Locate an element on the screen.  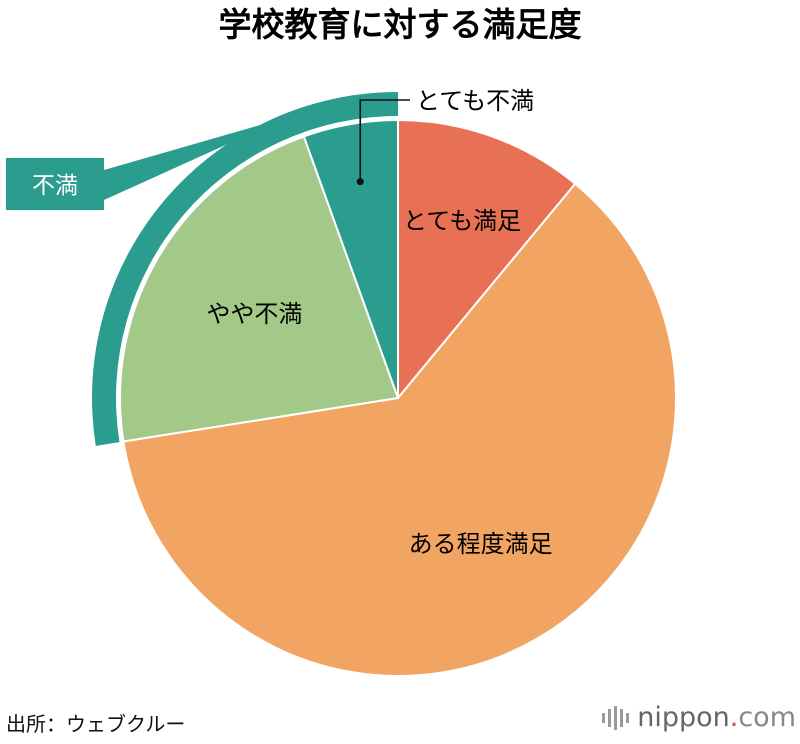
callout-leader-line is located at coordinates (384, 140).